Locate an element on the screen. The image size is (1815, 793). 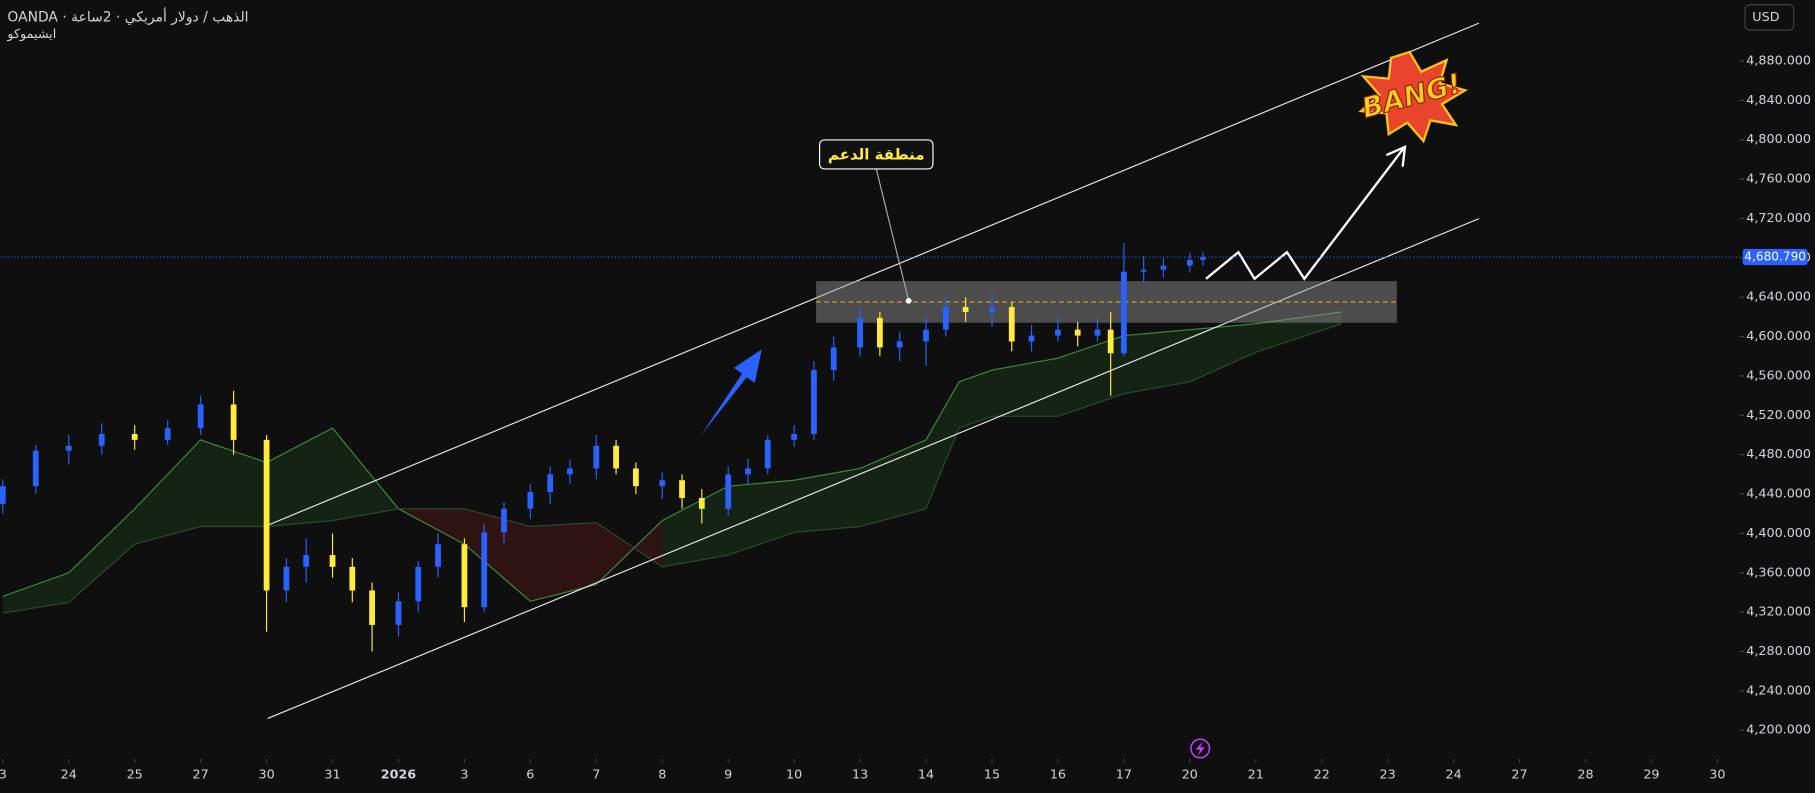
x-tick-label: 2026 is located at coordinates (399, 774).